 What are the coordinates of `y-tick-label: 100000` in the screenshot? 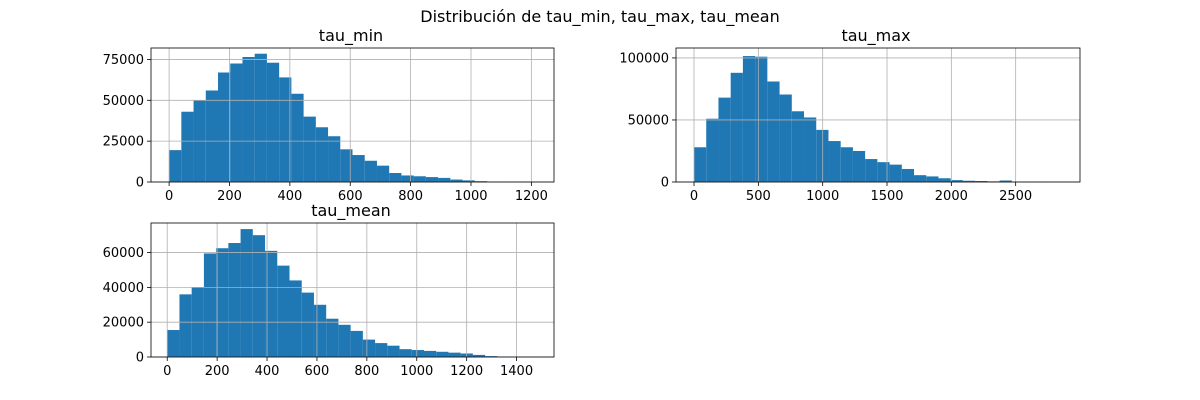 It's located at (644, 58).